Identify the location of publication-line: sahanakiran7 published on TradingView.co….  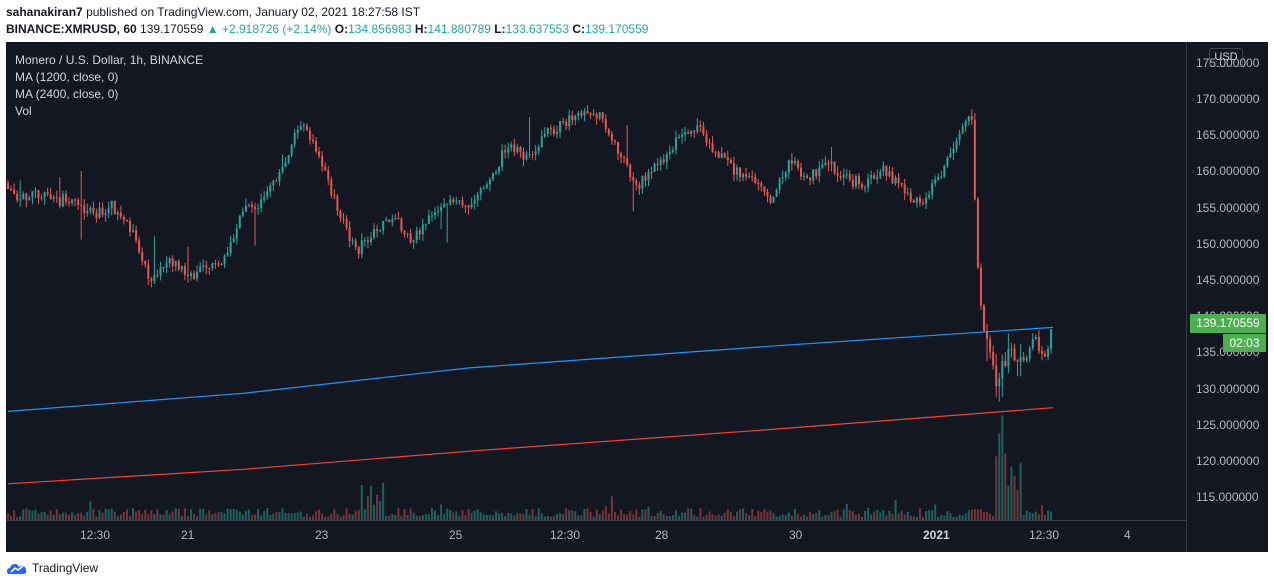
(213, 12).